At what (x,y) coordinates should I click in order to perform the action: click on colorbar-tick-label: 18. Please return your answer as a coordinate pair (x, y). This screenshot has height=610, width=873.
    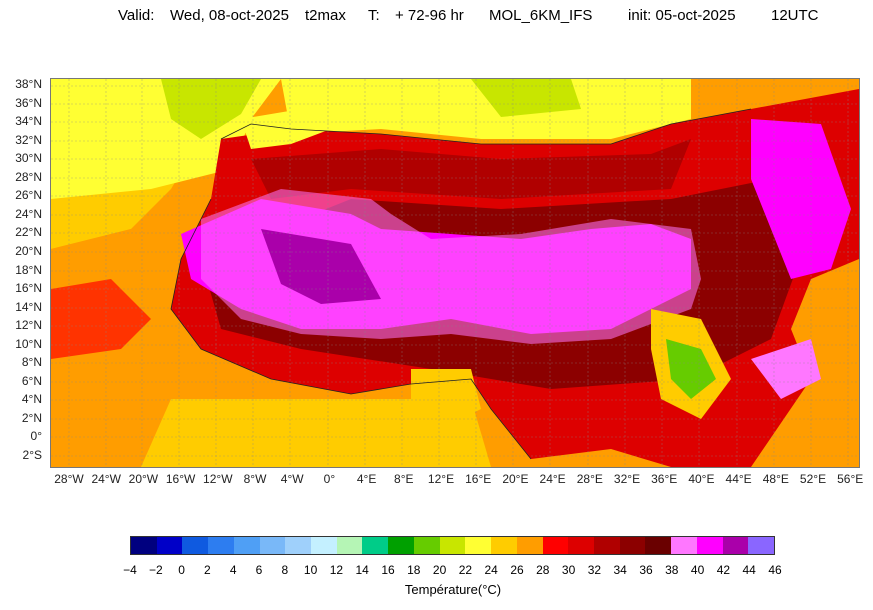
    Looking at the image, I should click on (414, 570).